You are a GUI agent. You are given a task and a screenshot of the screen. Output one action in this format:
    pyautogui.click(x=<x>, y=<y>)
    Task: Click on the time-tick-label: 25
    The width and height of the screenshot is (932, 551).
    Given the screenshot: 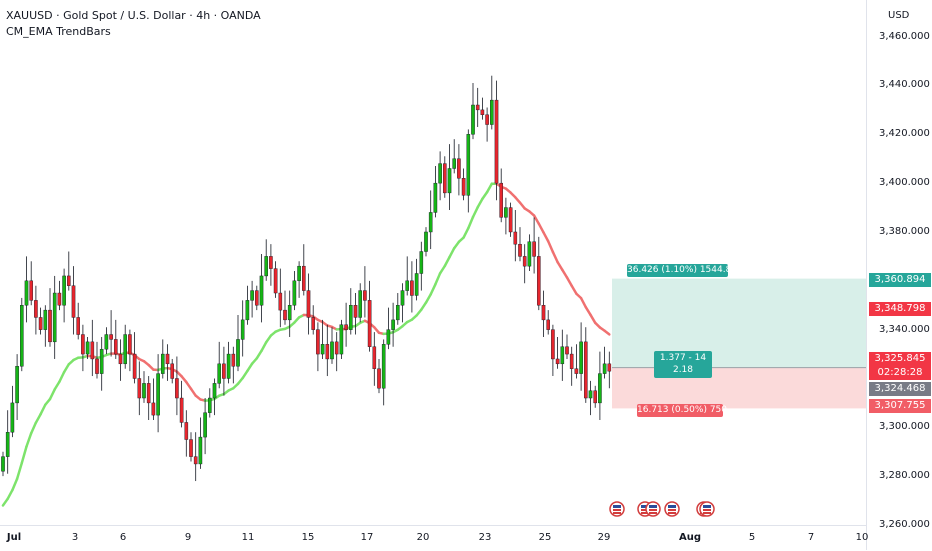 What is the action you would take?
    pyautogui.click(x=545, y=537)
    